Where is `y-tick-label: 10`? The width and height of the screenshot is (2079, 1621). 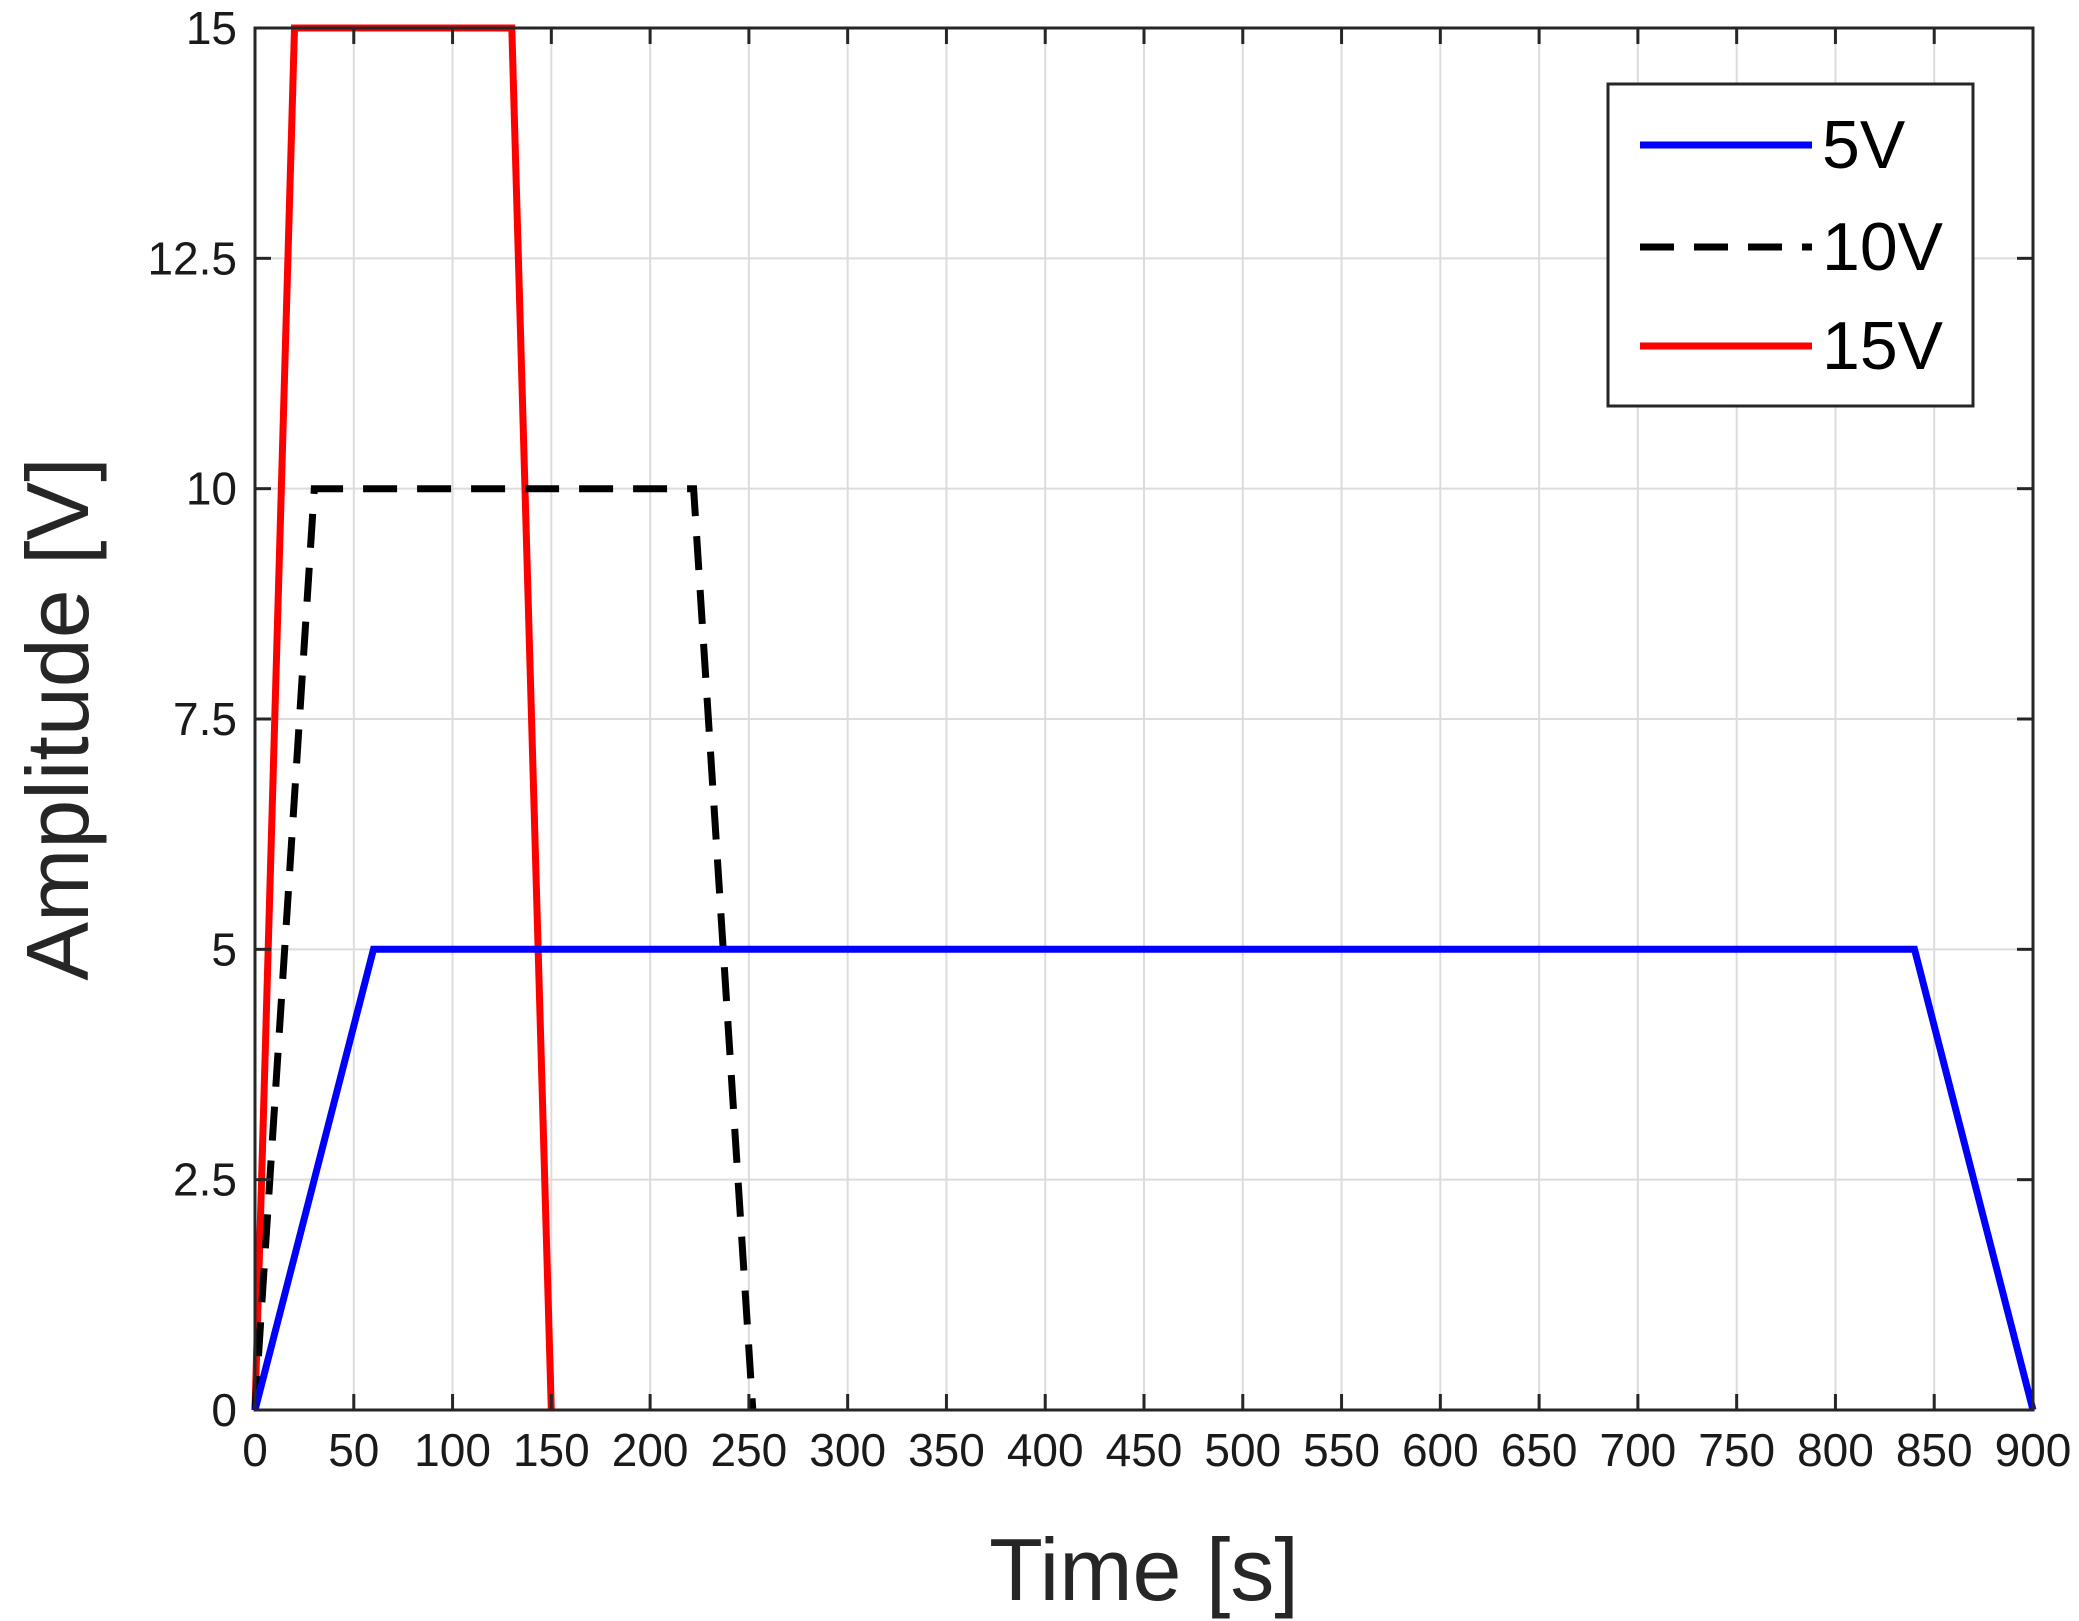
y-tick-label: 10 is located at coordinates (211, 489).